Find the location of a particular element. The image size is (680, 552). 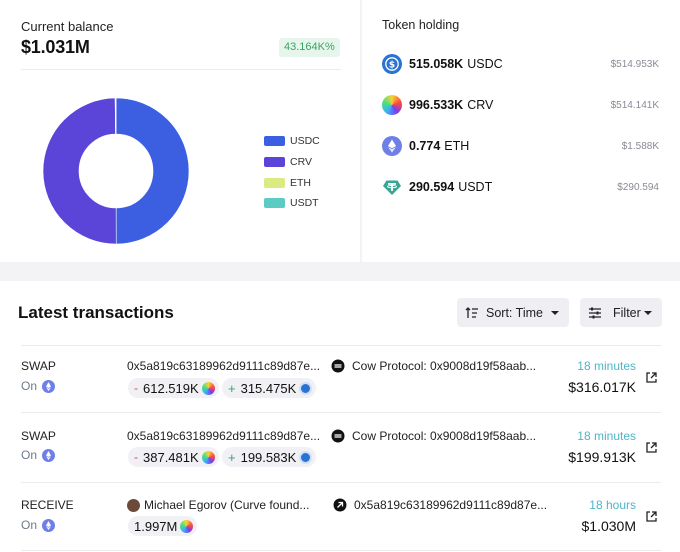

filter-dropdown: Filter is located at coordinates (621, 312).